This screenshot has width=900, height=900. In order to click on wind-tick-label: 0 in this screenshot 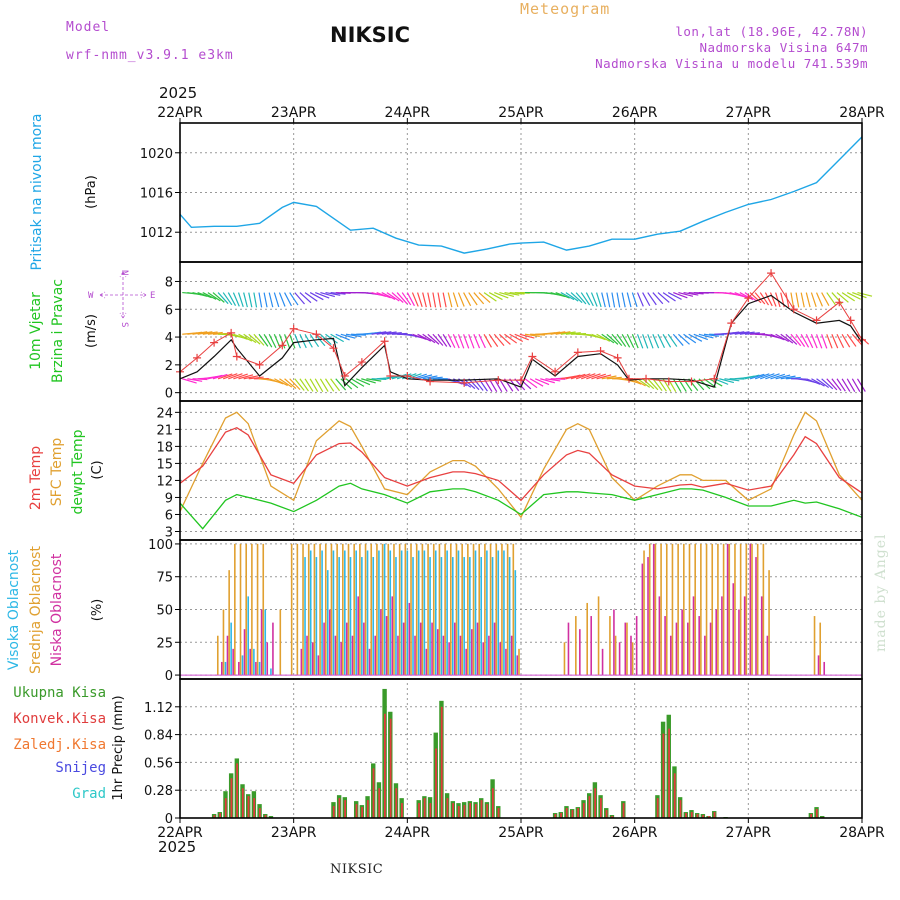, I will do `click(169, 394)`.